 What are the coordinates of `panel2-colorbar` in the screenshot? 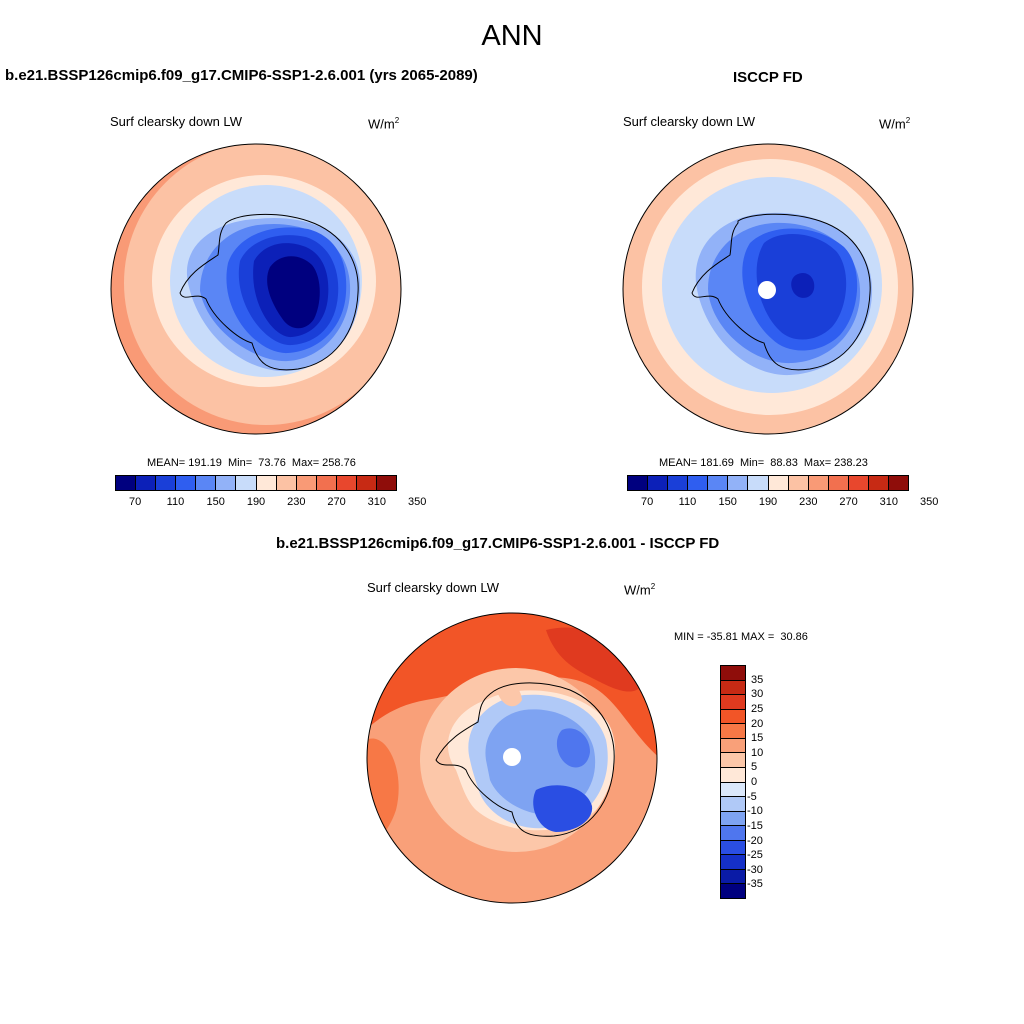 It's located at (768, 483).